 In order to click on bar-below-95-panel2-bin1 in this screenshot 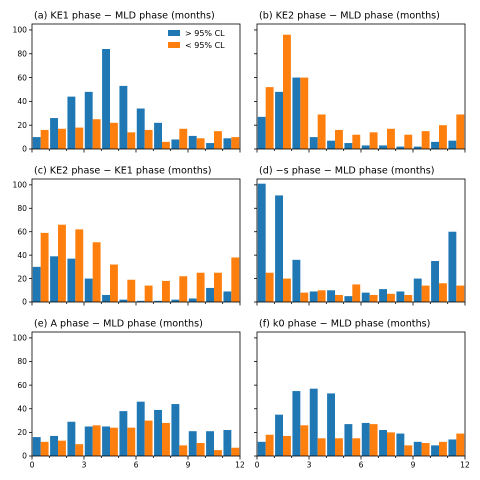, I will do `click(62, 263)`.